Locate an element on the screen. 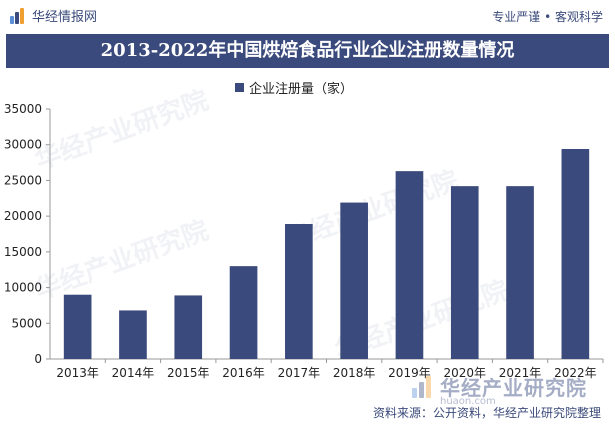 Image resolution: width=615 pixels, height=430 pixels. brand-logo: 华经情报网 is located at coordinates (53, 15).